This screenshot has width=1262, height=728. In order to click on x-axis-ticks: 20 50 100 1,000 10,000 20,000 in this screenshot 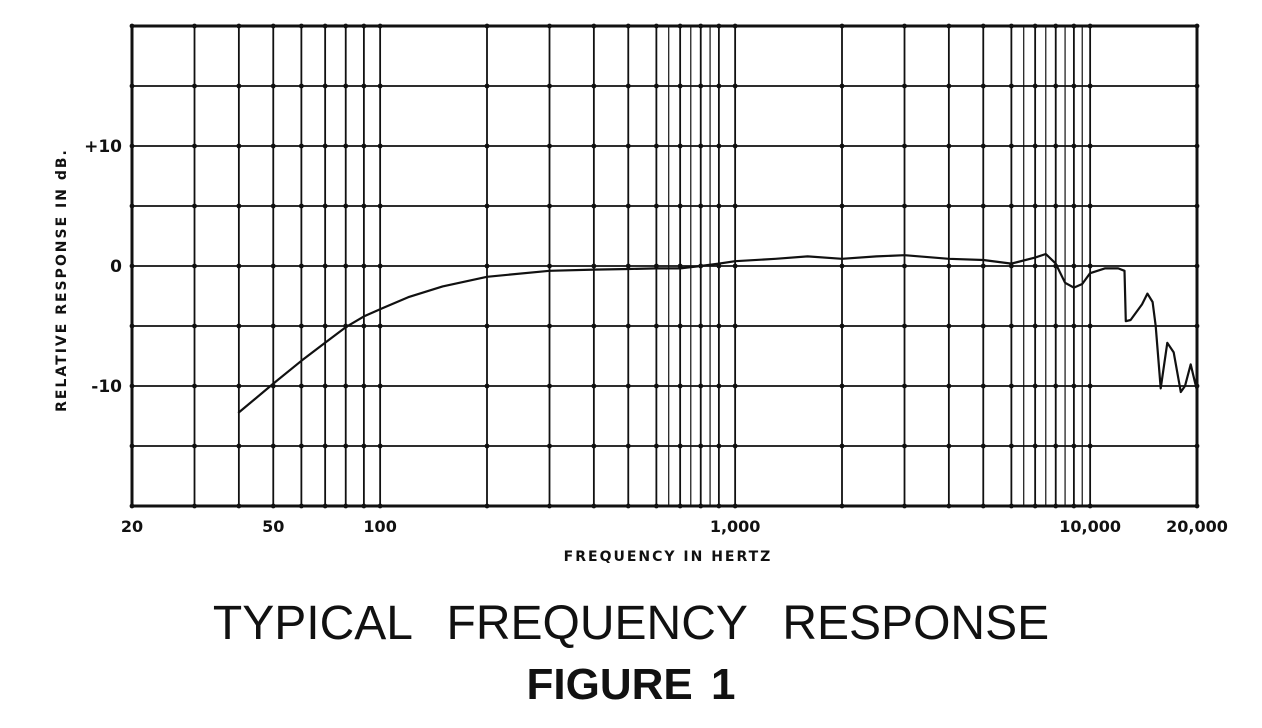, I will do `click(674, 526)`.